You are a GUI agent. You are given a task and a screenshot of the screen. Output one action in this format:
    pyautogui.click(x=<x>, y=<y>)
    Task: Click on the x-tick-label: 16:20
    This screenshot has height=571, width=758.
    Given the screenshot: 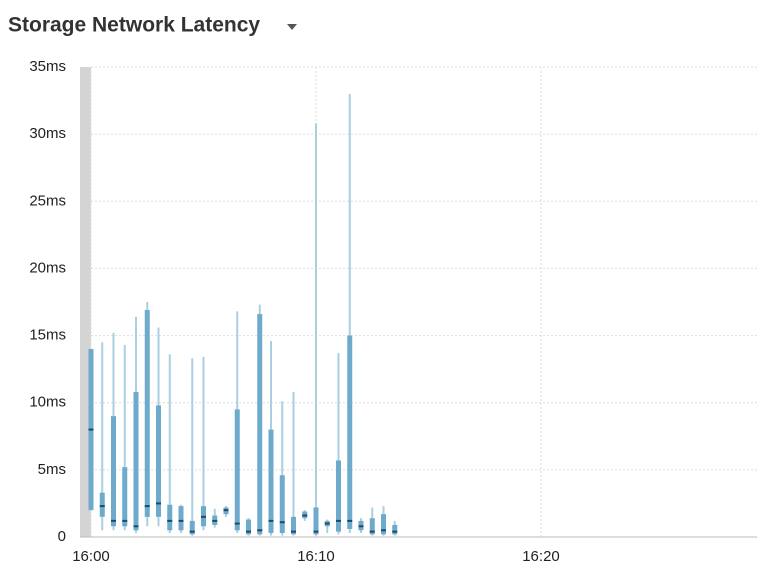 What is the action you would take?
    pyautogui.click(x=541, y=556)
    